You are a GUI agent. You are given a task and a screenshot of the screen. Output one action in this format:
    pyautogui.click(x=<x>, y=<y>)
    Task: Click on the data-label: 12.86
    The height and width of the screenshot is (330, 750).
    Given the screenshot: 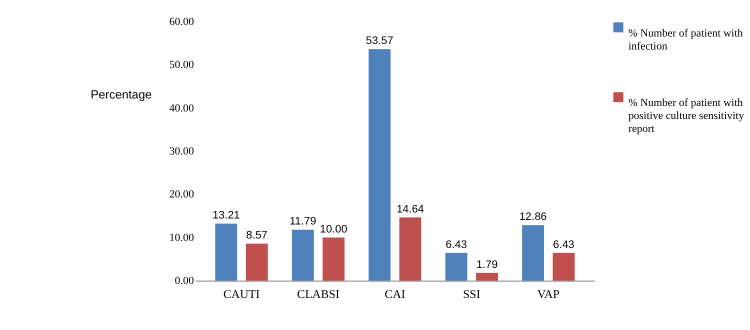 What is the action you would take?
    pyautogui.click(x=533, y=217)
    